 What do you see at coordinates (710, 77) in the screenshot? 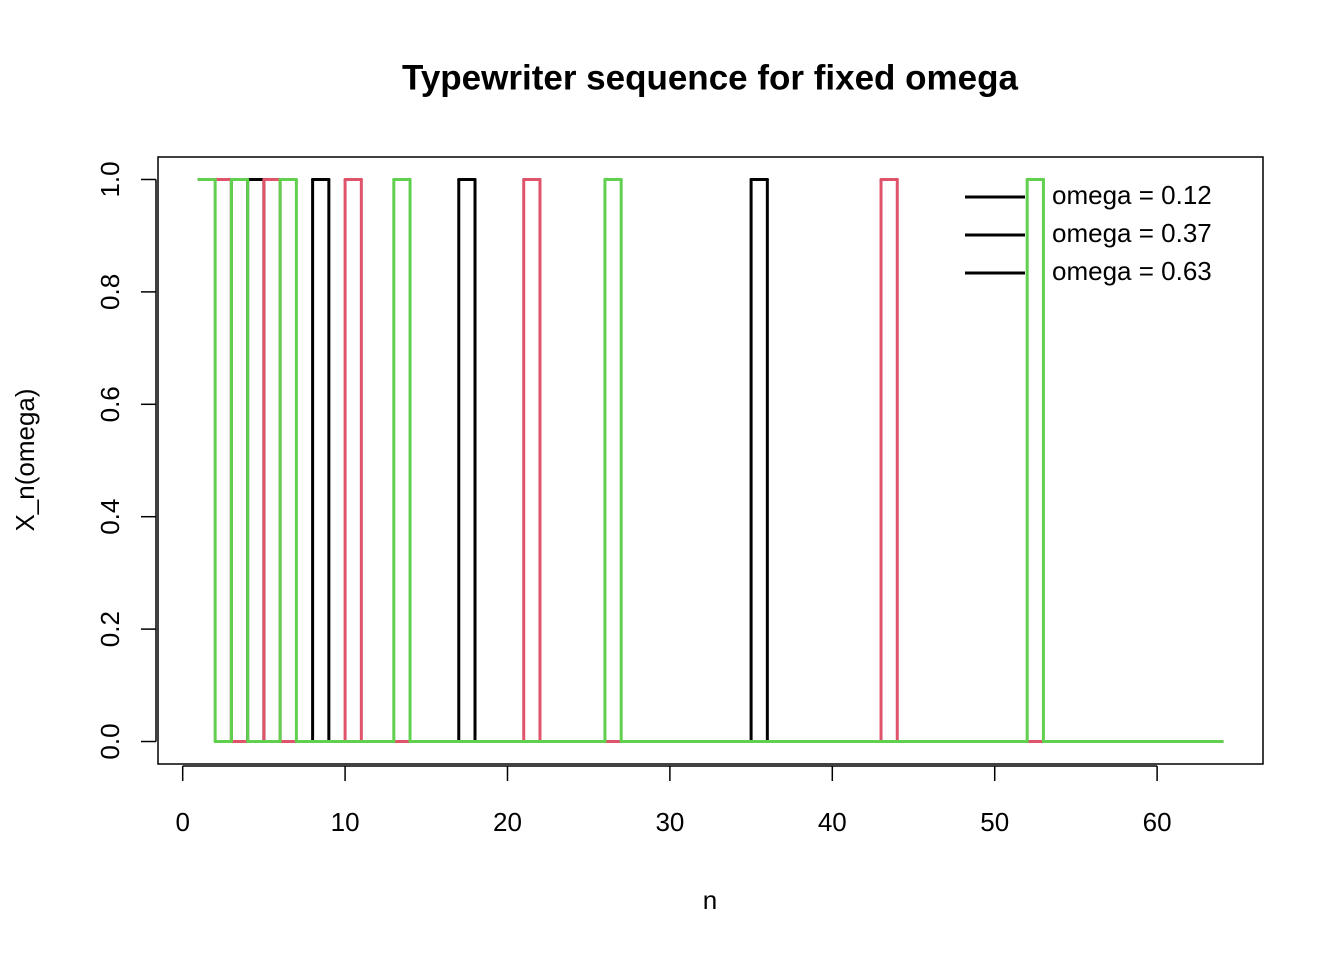
I see `chart-title: Typewriter sequence for fixed omega` at bounding box center [710, 77].